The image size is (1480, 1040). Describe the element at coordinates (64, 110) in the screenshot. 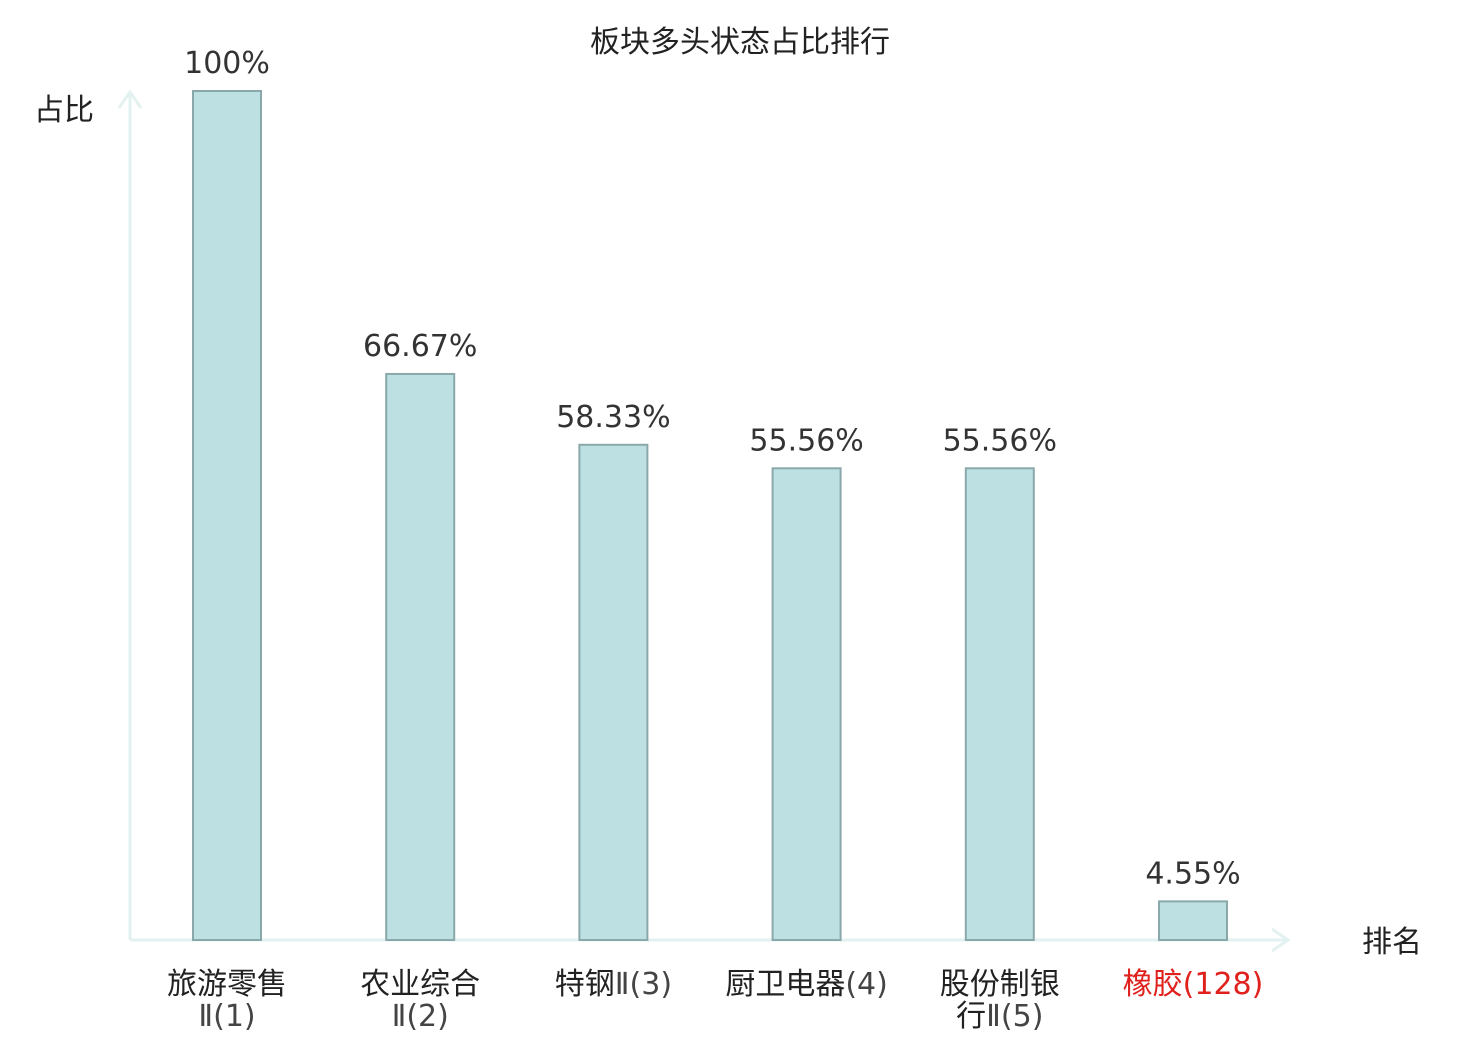

I see `y-axis-label: 占比` at that location.